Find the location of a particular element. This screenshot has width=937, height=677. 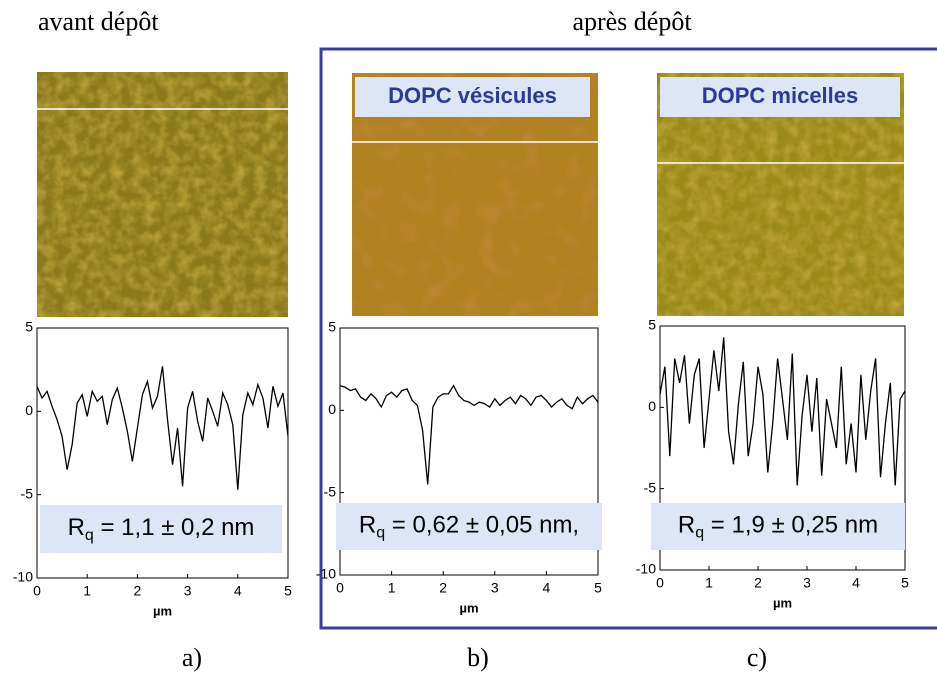

panel-label: c) is located at coordinates (757, 657).